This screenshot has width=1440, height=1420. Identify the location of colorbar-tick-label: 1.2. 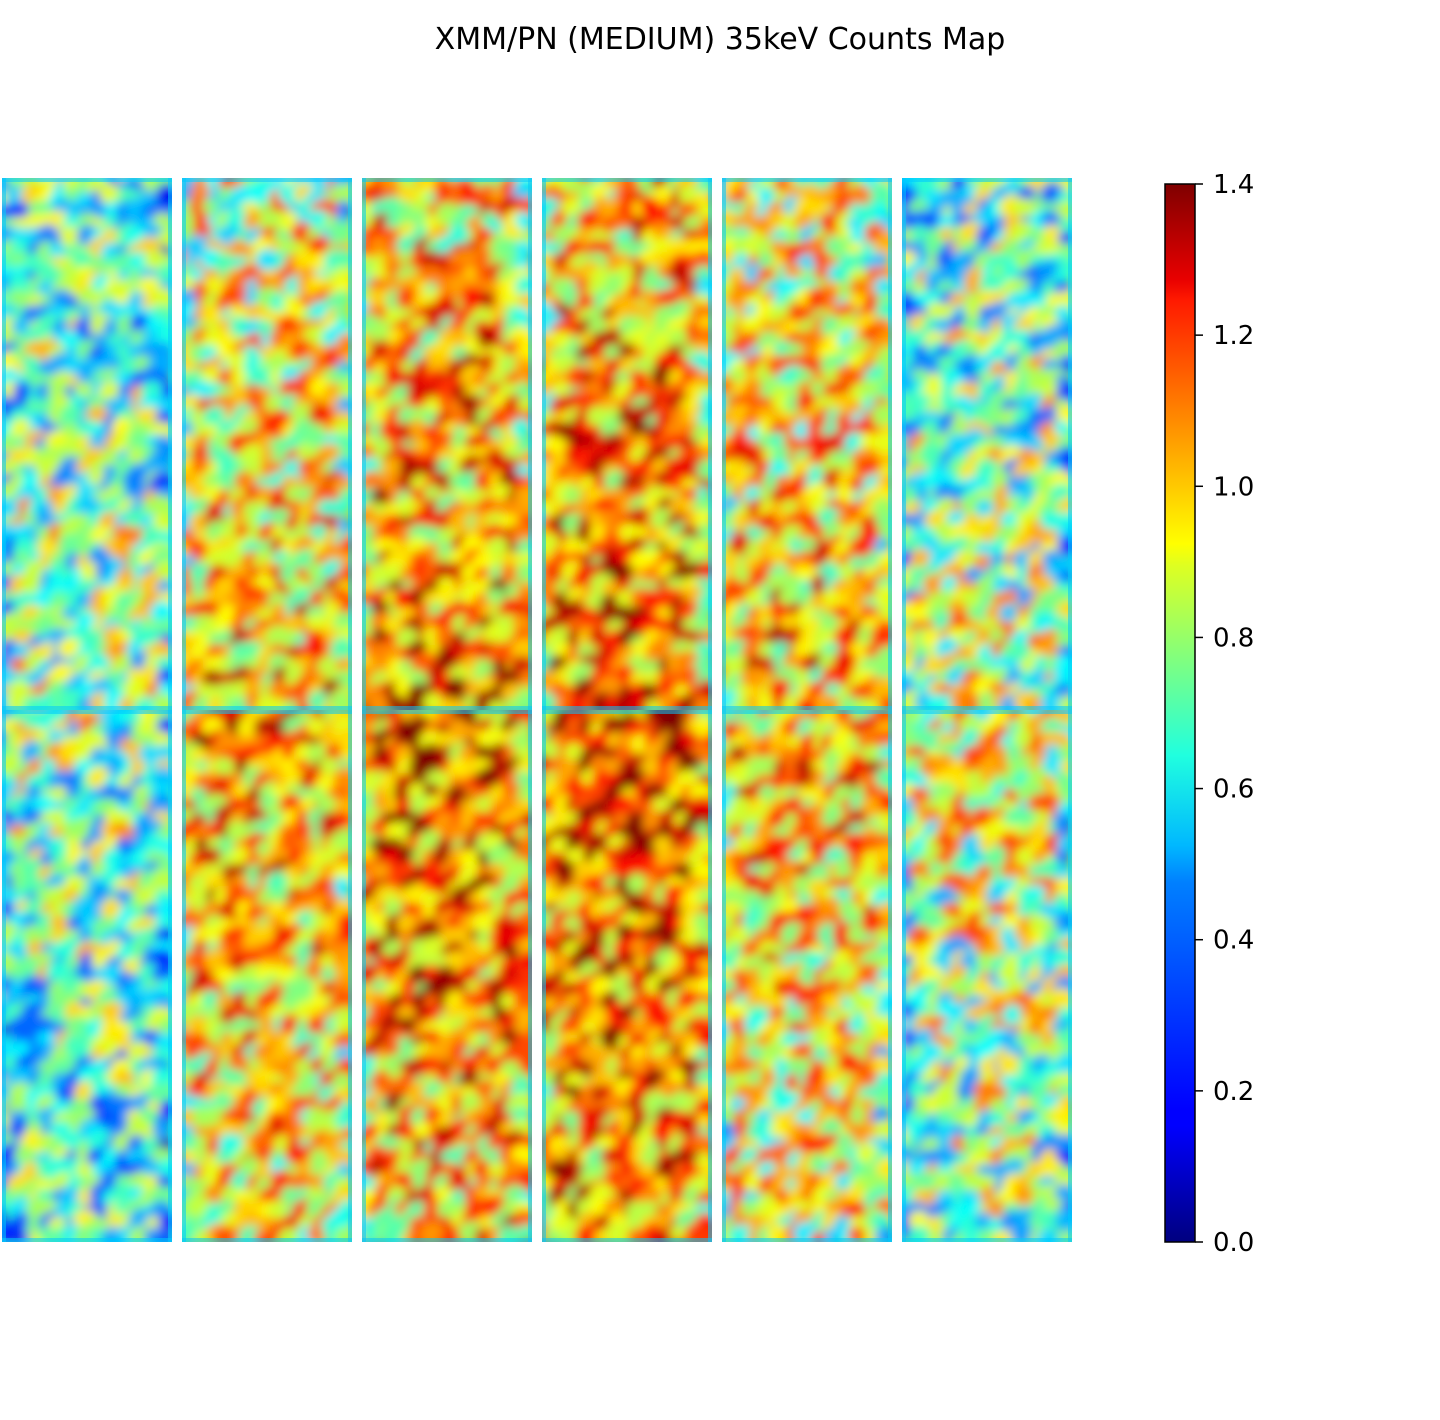
(1233, 336).